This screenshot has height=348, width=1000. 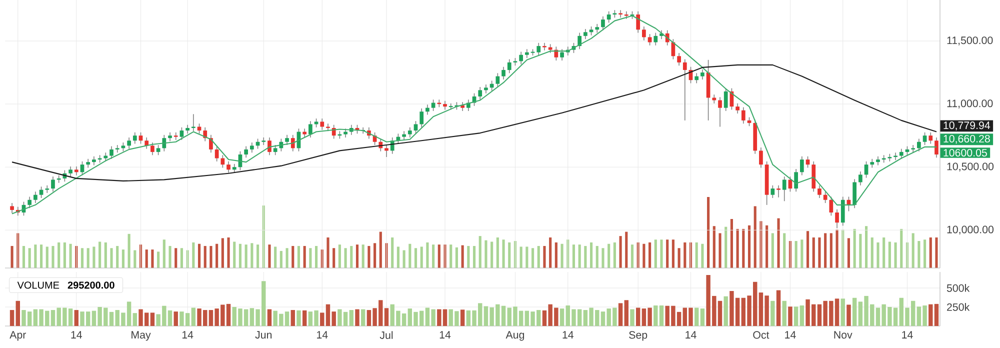 I want to click on x-tick-label: Oct, so click(x=761, y=335).